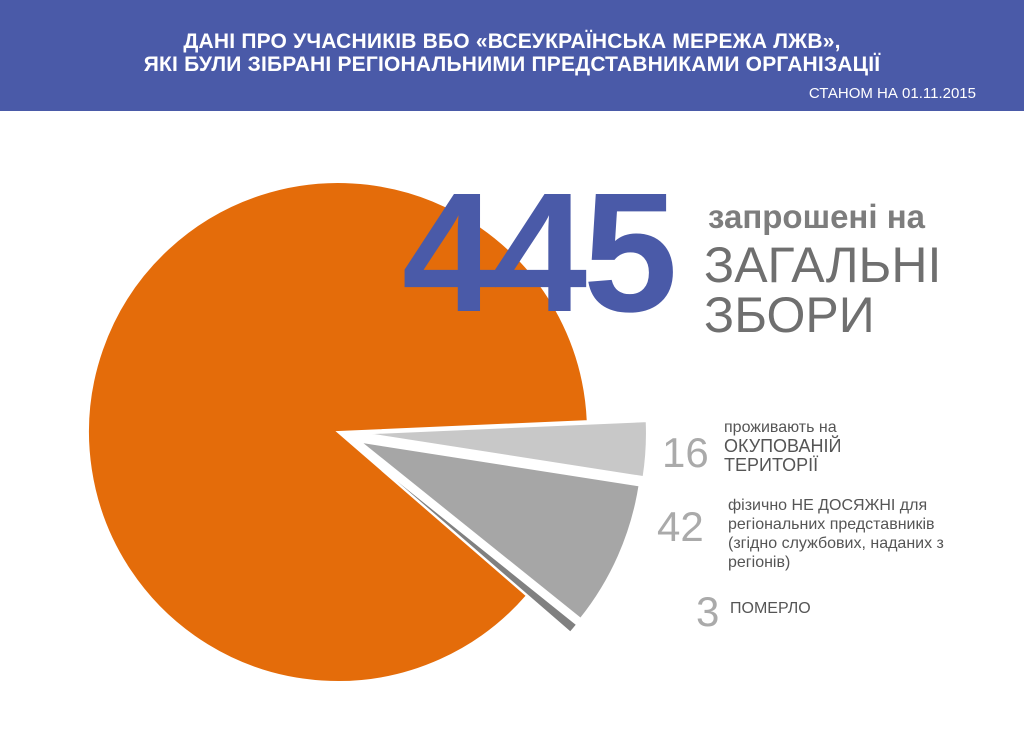 This screenshot has height=741, width=1024. What do you see at coordinates (771, 465) in the screenshot?
I see `occupied-label-line-3: ТЕРИТОРІЇ` at bounding box center [771, 465].